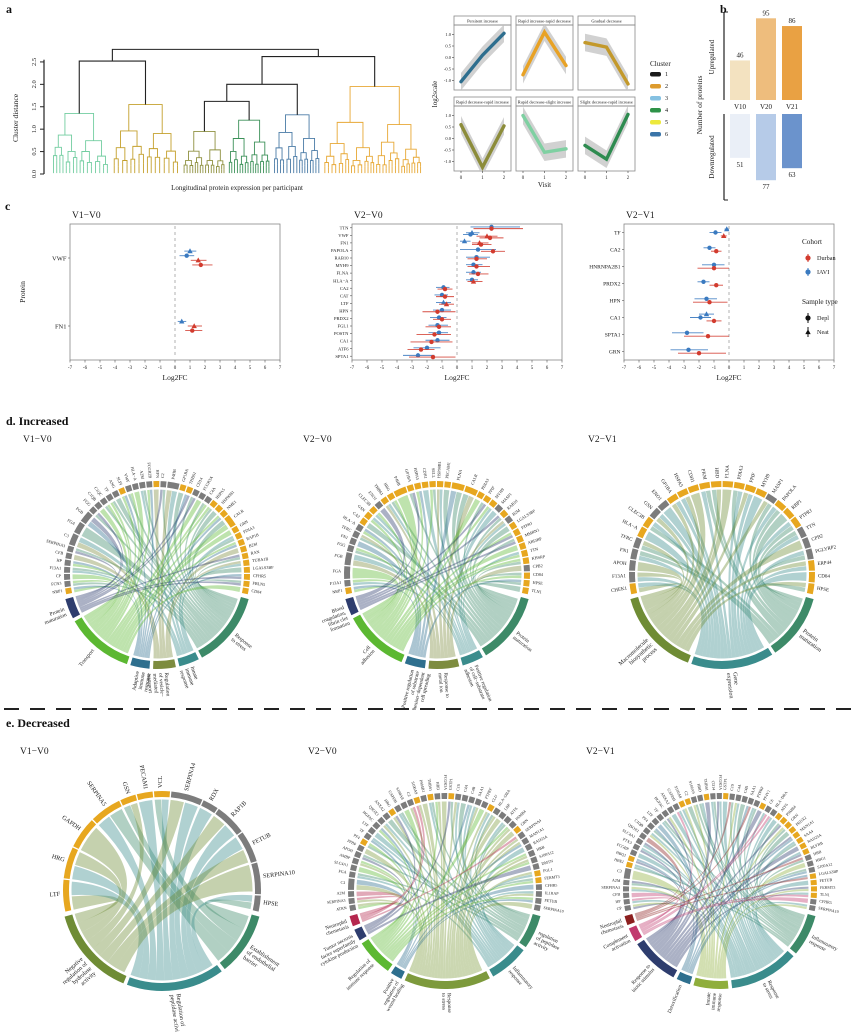 The height and width of the screenshot is (1035, 865). What do you see at coordinates (352, 842) in the screenshot?
I see `svg-text: PPBP` at bounding box center [352, 842].